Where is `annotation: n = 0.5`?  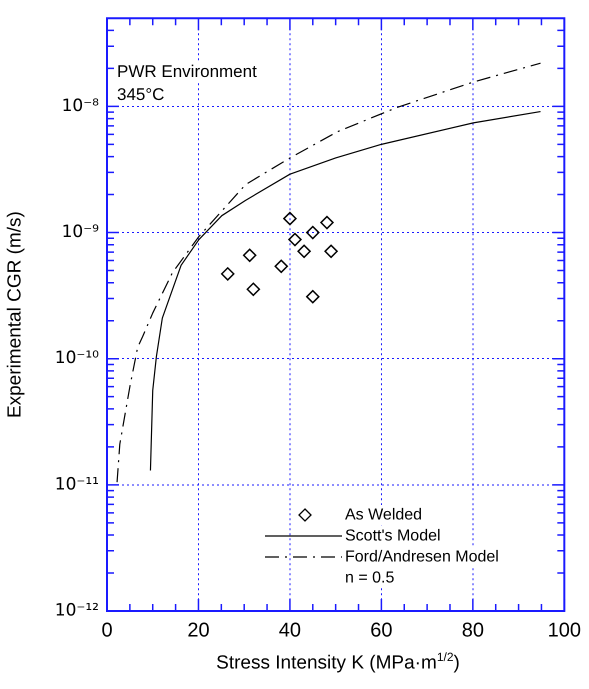
annotation: n = 0.5 is located at coordinates (369, 577).